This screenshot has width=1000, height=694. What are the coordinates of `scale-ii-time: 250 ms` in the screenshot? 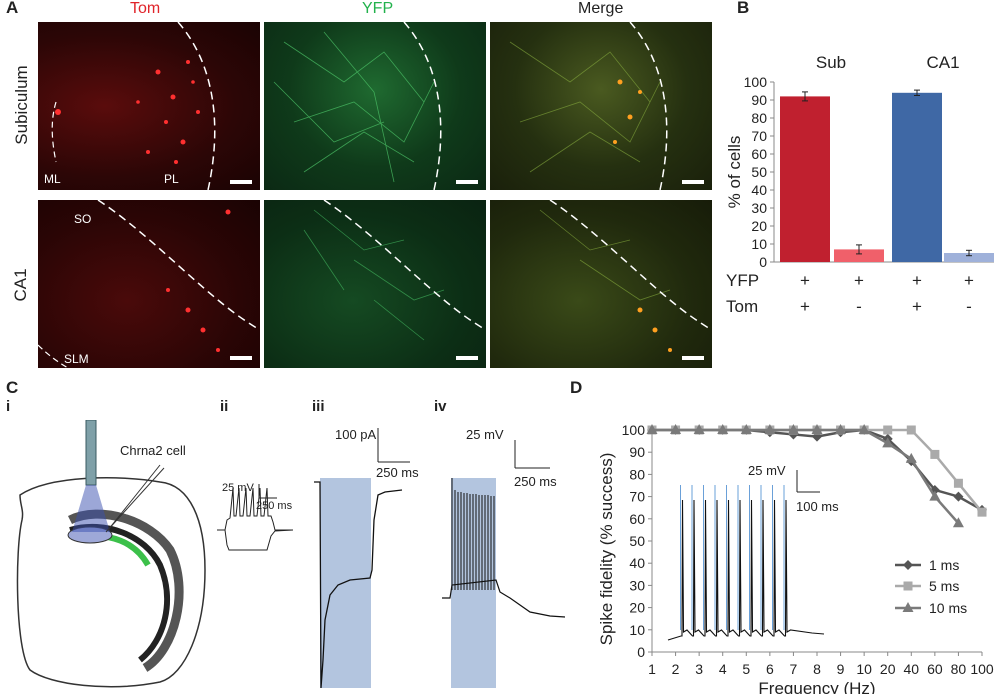 It's located at (274, 506).